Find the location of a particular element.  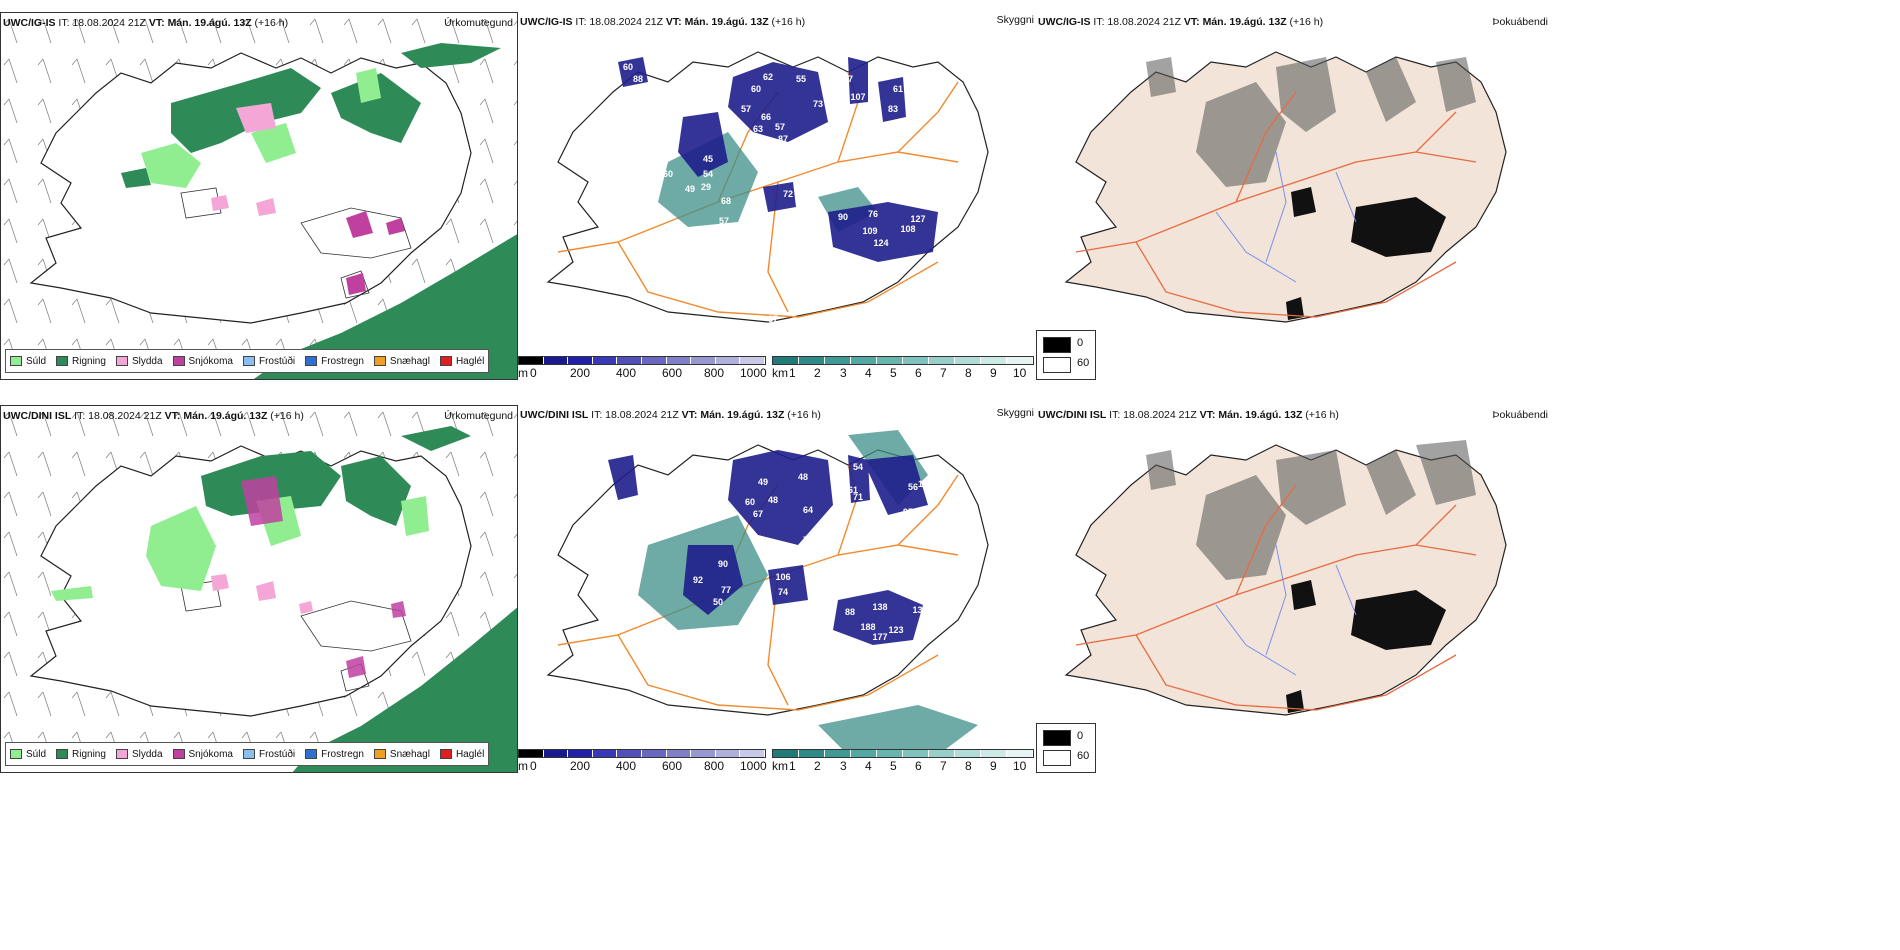

cloud-base-label: 63 is located at coordinates (758, 129).